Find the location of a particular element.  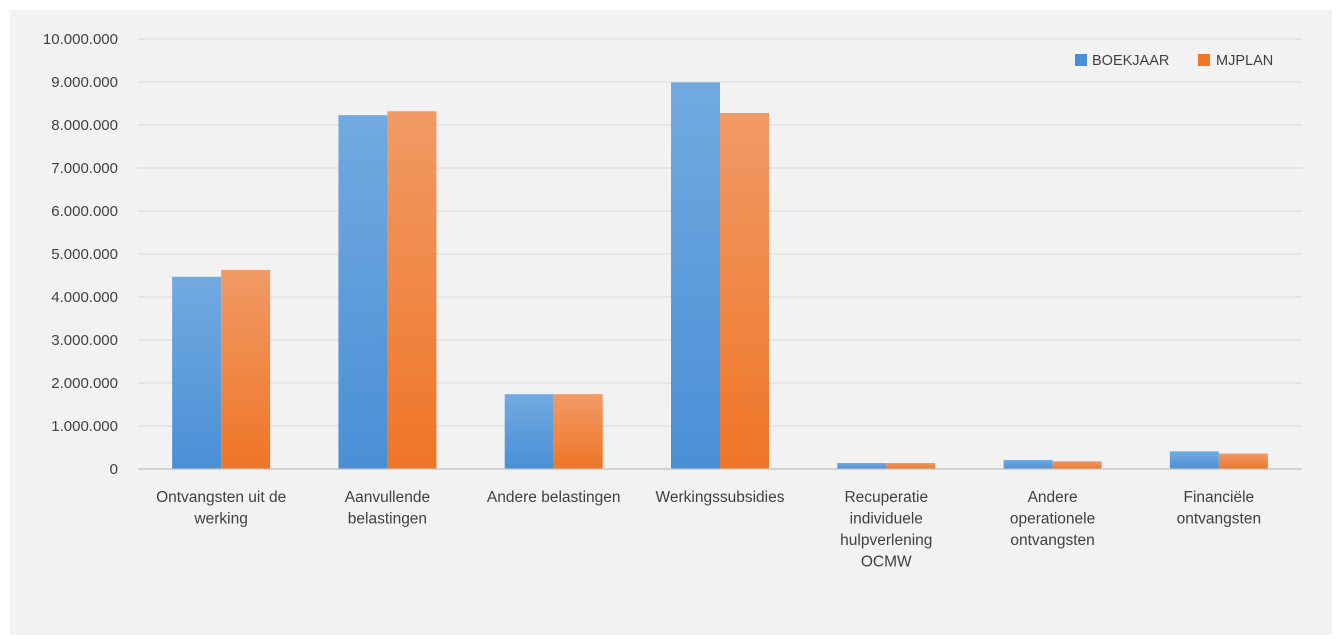

y-tick-label: 7.000.000 is located at coordinates (84, 168).